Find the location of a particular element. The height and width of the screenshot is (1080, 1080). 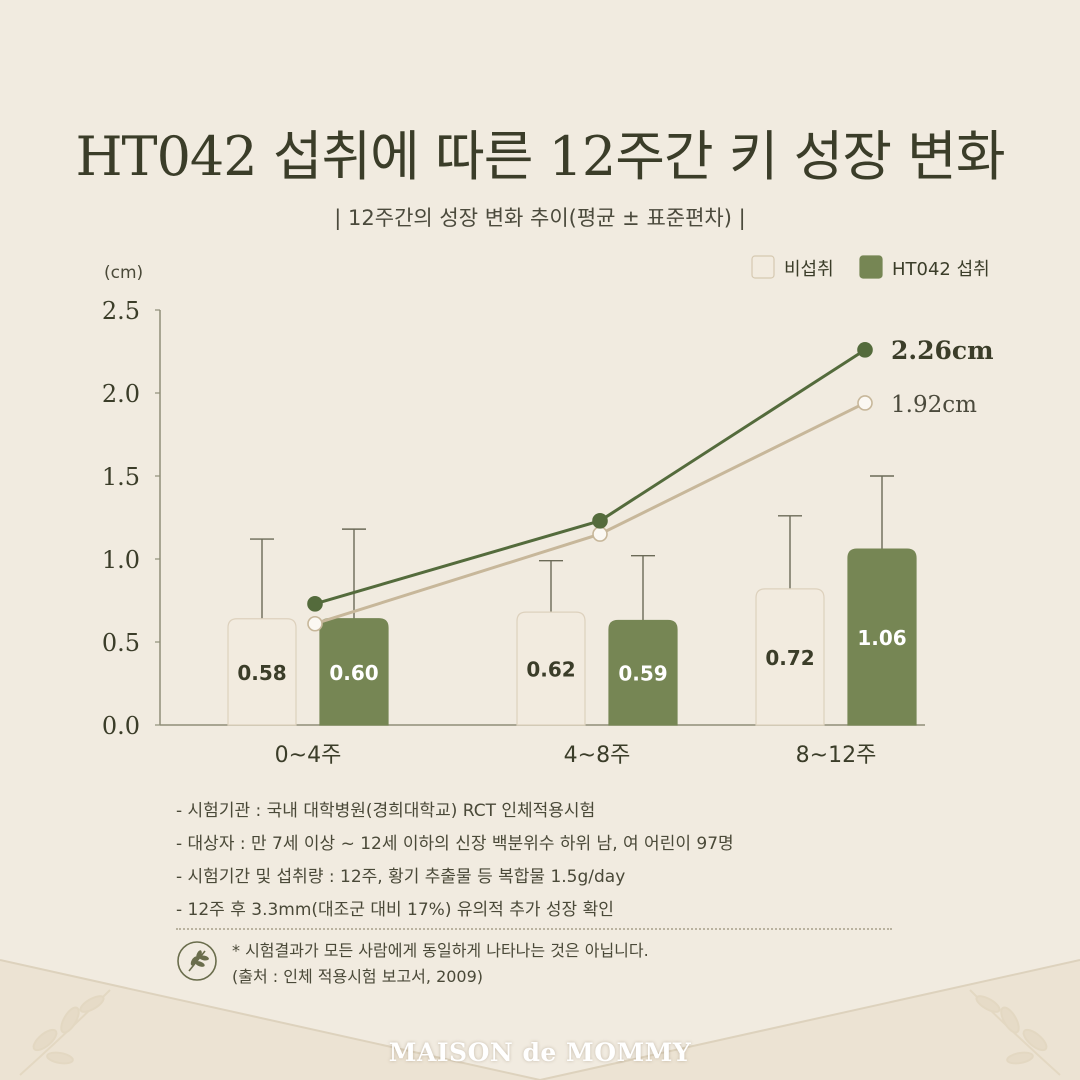

note-item: - 시험기관 : 국내 대학병원(경희대학교) RCT 인체적용시험 is located at coordinates (386, 811).